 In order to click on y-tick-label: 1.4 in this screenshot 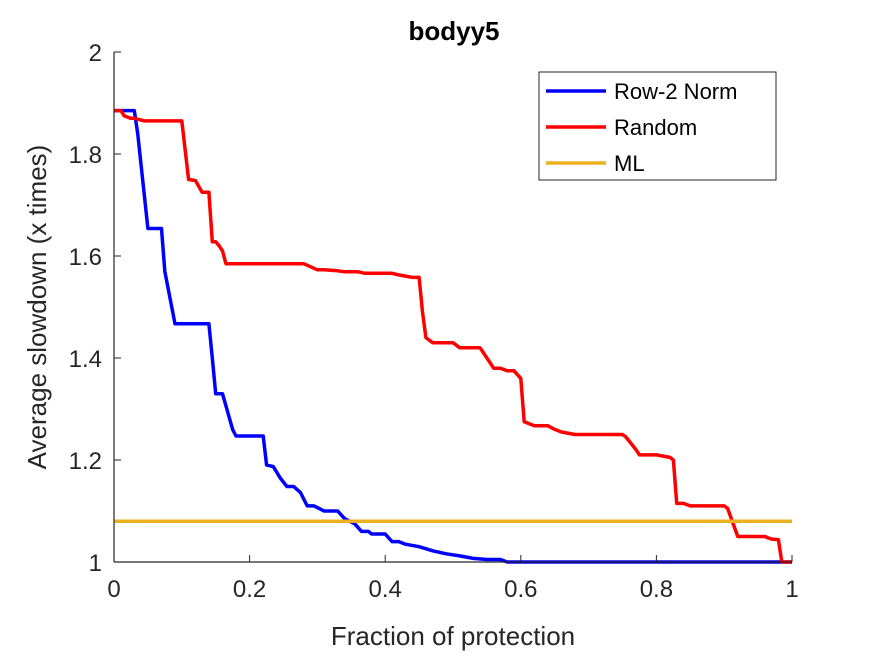, I will do `click(85, 359)`.